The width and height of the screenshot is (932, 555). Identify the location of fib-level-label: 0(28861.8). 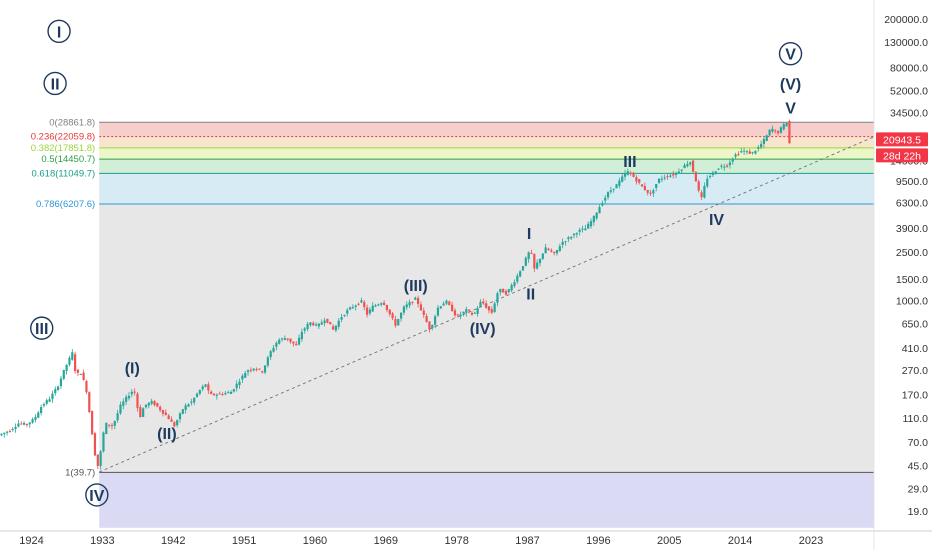
(72, 122).